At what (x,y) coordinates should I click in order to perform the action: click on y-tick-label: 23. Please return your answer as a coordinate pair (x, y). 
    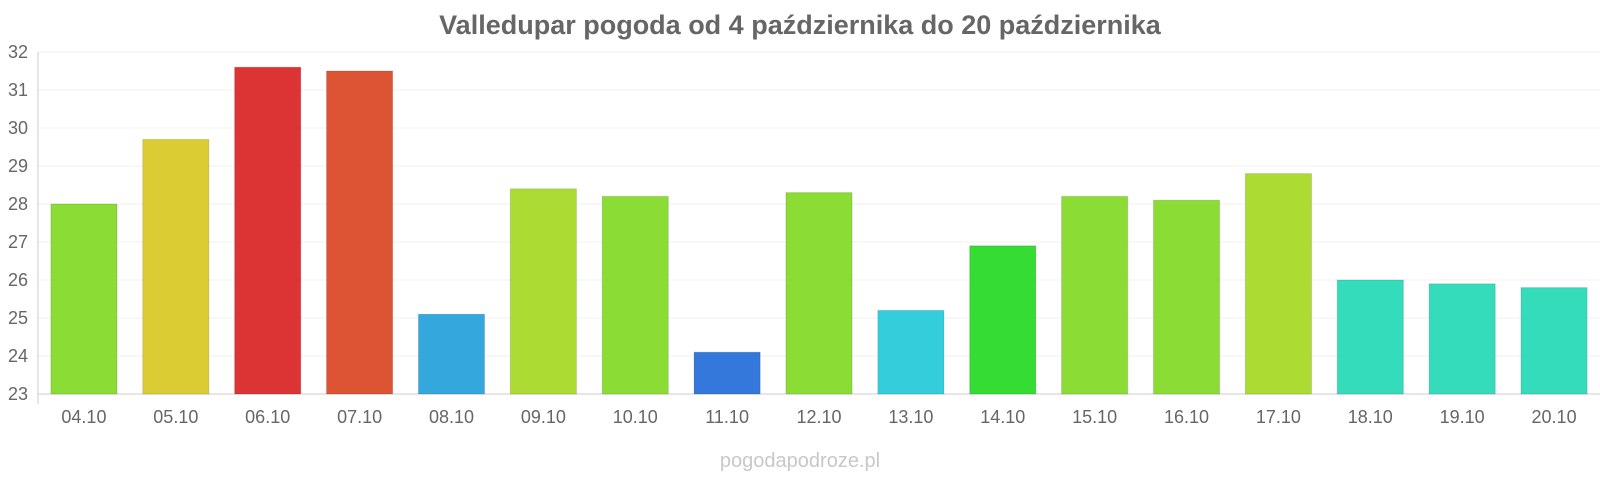
    Looking at the image, I should click on (18, 394).